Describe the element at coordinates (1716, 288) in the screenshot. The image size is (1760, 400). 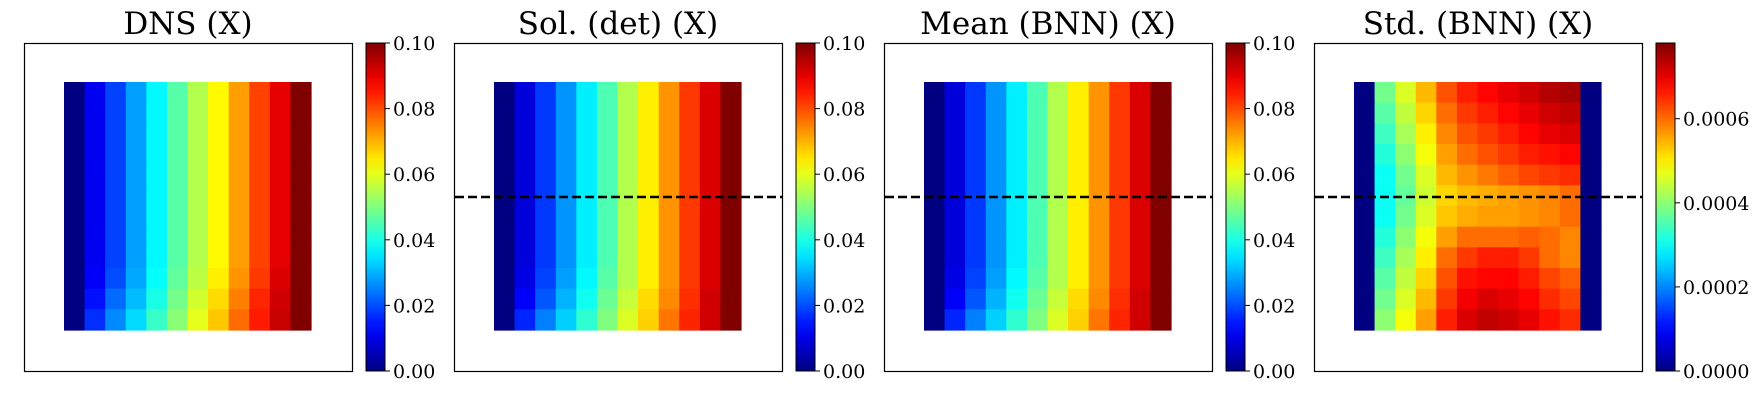
I see `colorbar-tick-label: 0.0002` at that location.